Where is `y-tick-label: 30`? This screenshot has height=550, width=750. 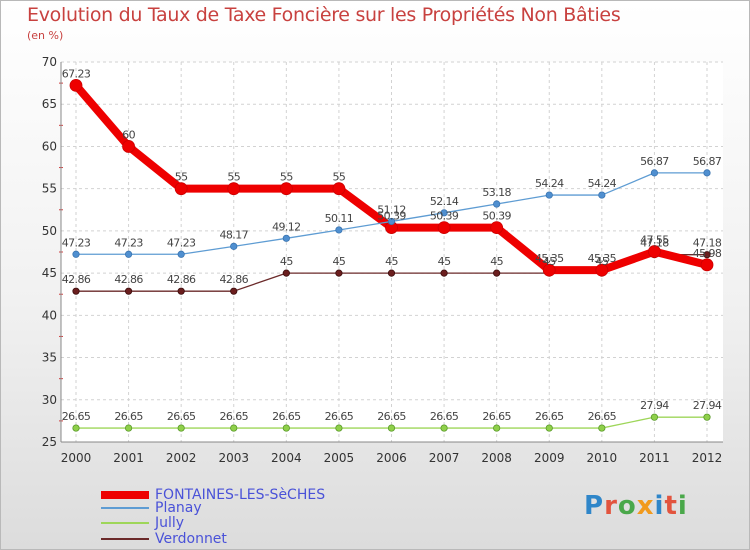
y-tick-label: 30 is located at coordinates (49, 400).